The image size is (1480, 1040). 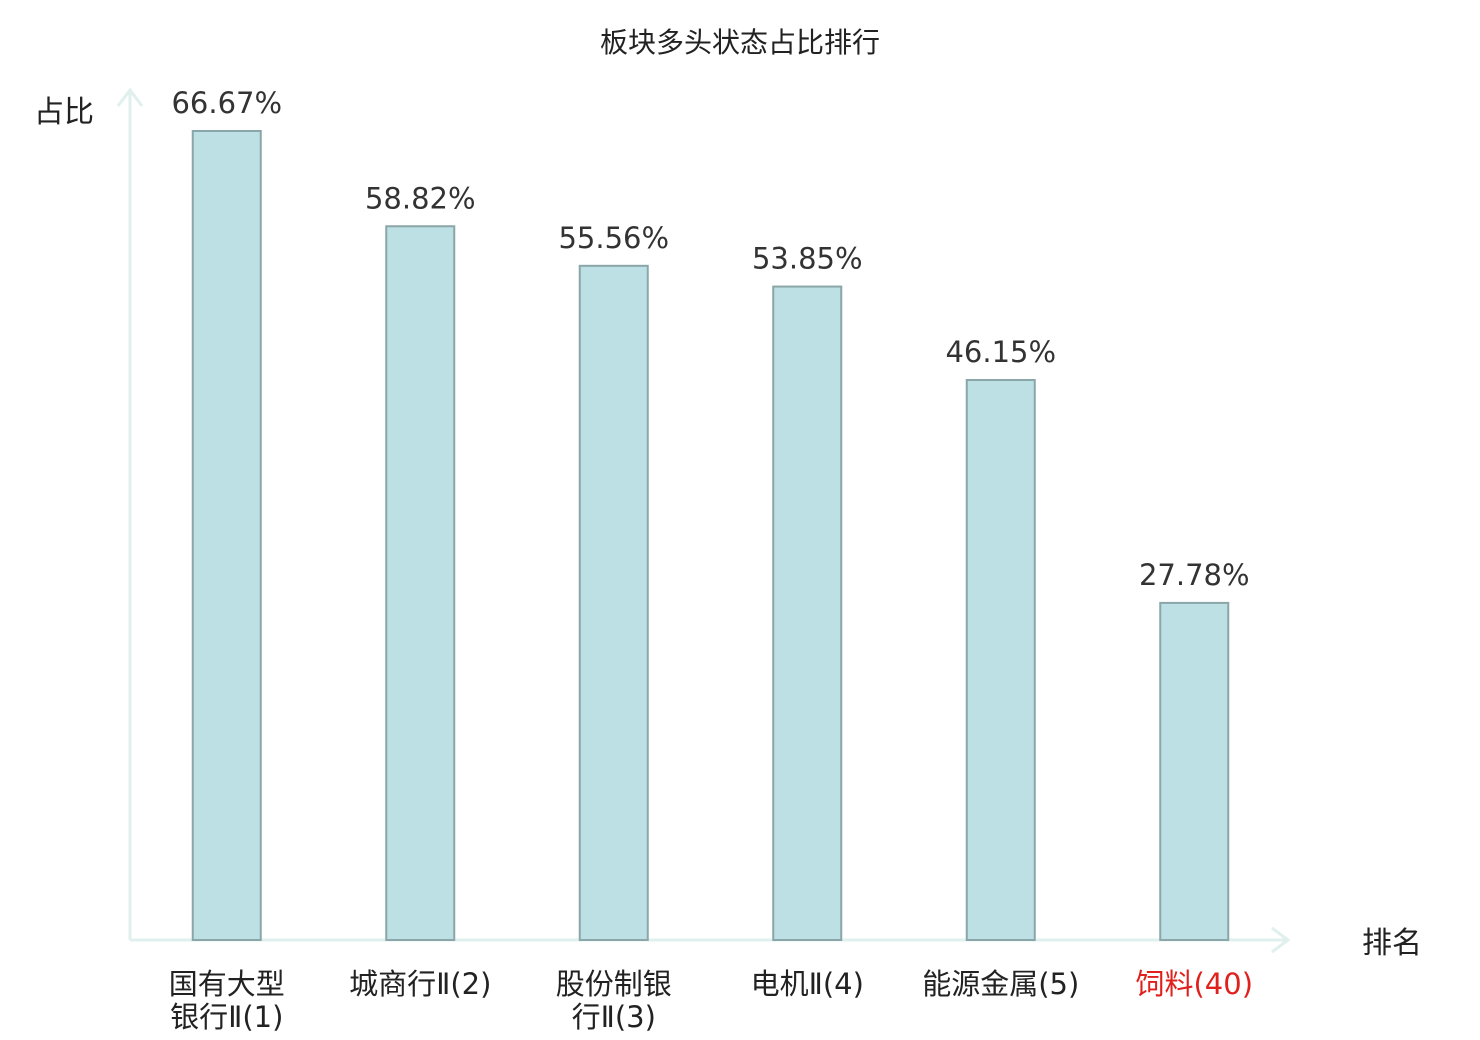 I want to click on category-label-6-line-1: 饲料(40), so click(x=1194, y=984).